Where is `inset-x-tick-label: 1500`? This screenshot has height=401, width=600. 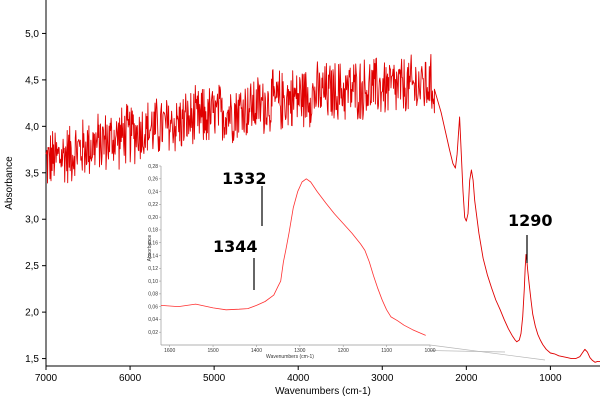 inset-x-tick-label: 1500 is located at coordinates (213, 351).